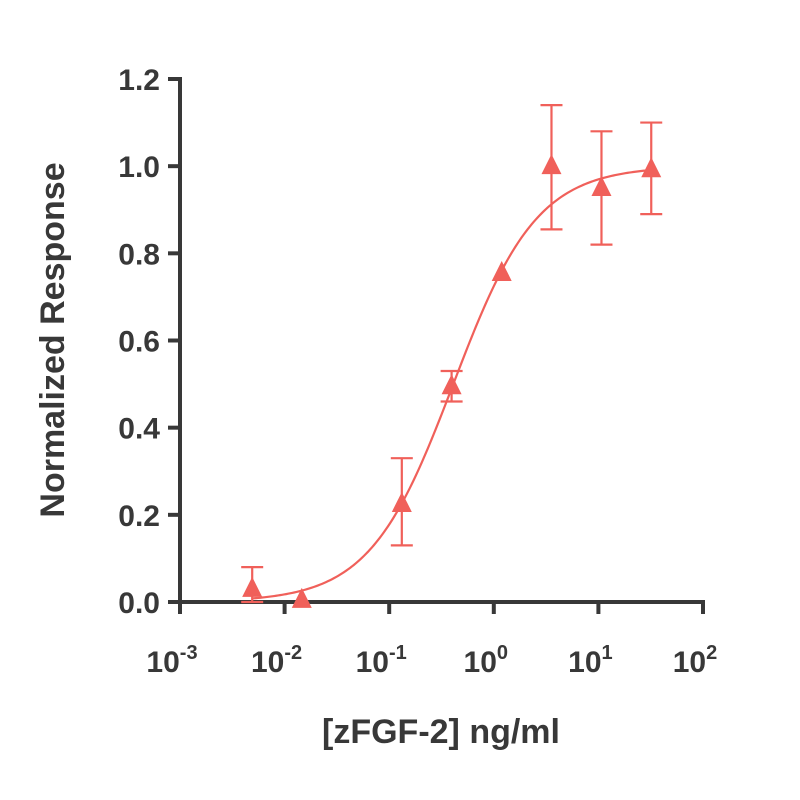 The width and height of the screenshot is (800, 800). I want to click on x-axis: 10⁻³ 10⁻² 10⁻¹ 10⁰ 10¹ 10², so click(432, 639).